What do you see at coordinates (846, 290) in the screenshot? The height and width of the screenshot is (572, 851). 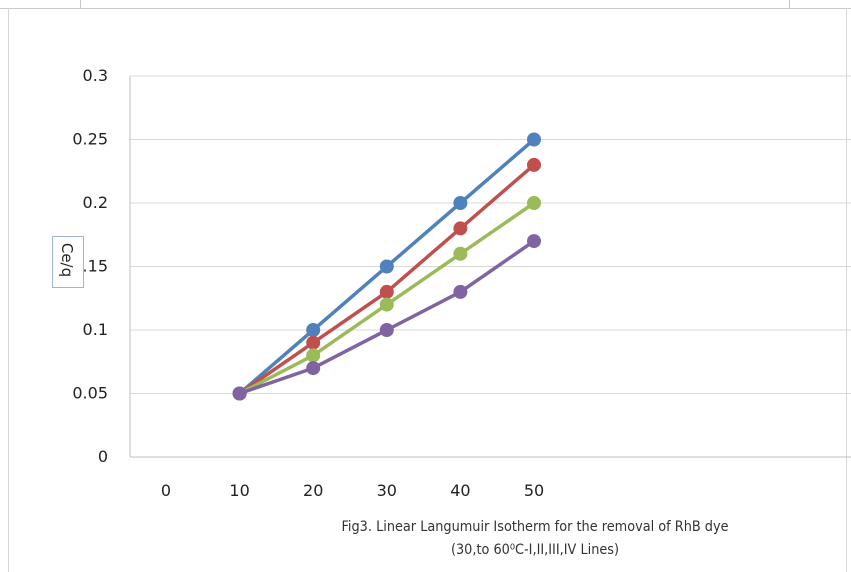 I see `page-right-border` at bounding box center [846, 290].